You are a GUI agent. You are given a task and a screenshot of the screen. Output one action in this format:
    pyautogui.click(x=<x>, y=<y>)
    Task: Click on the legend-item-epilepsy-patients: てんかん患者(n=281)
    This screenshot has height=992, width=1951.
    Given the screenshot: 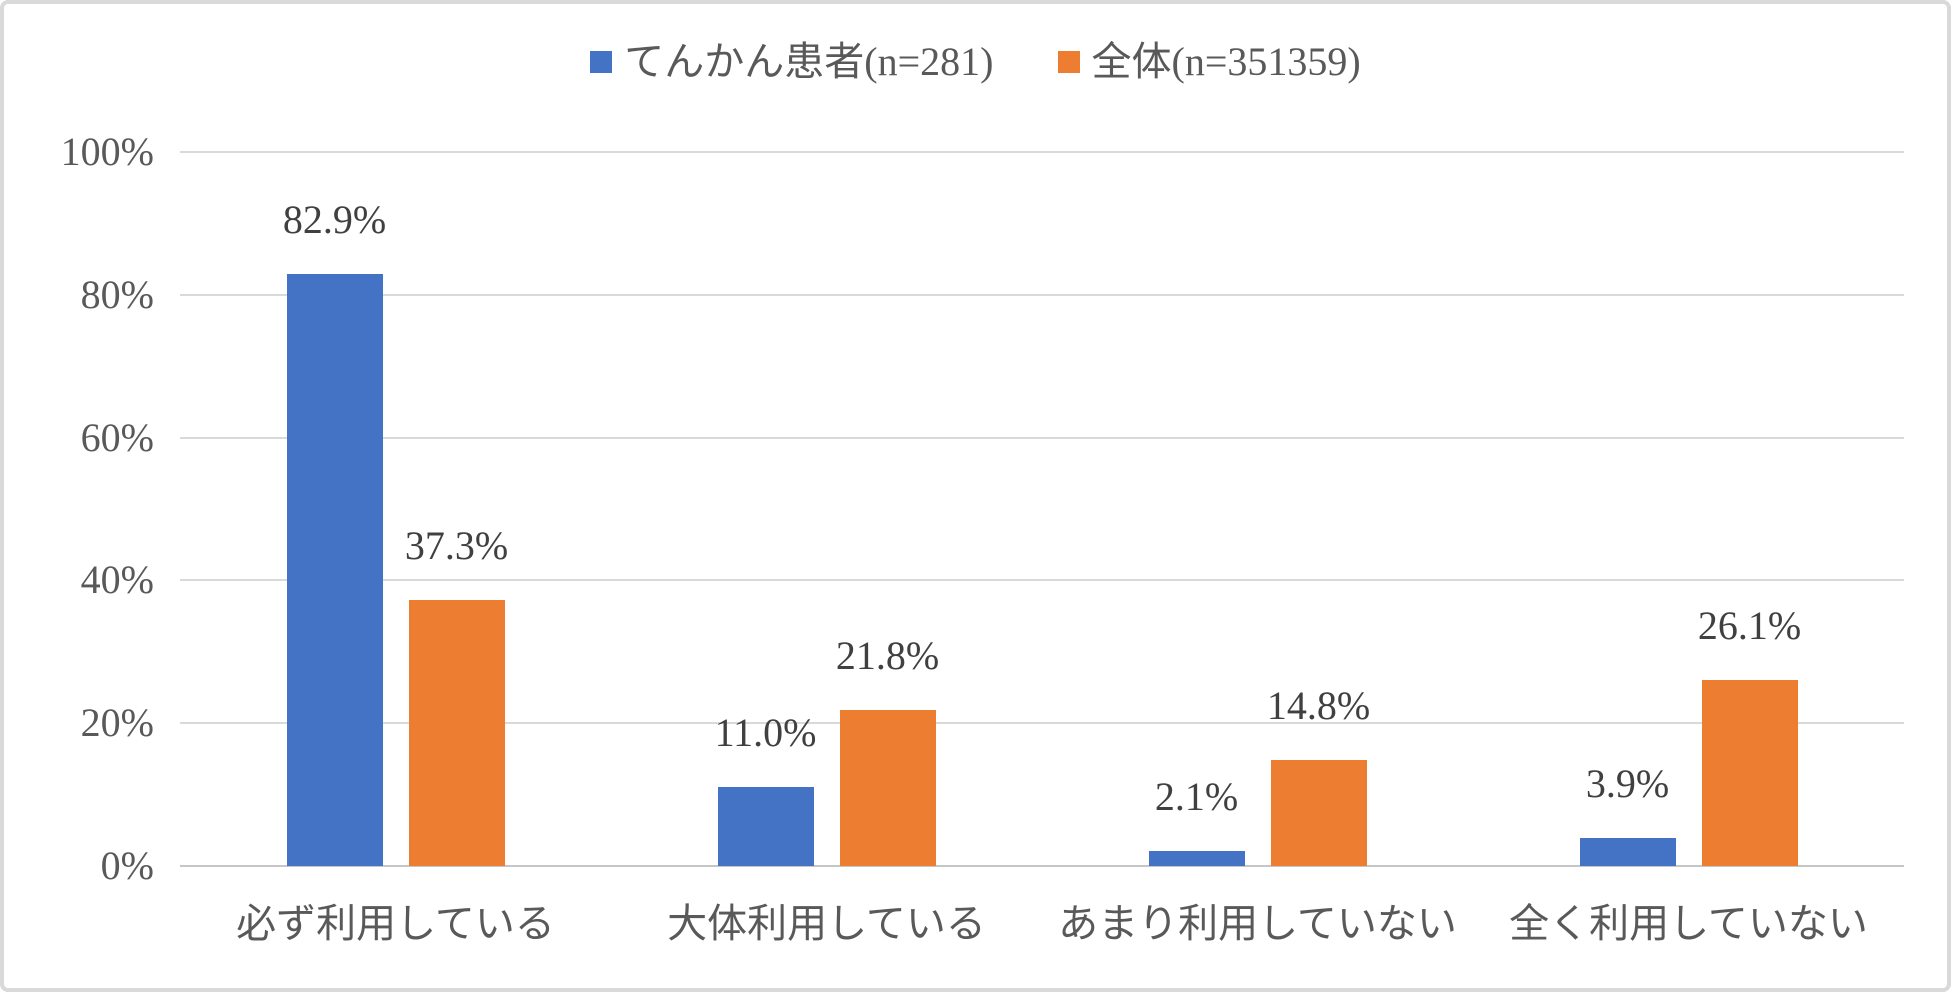 What is the action you would take?
    pyautogui.click(x=792, y=62)
    